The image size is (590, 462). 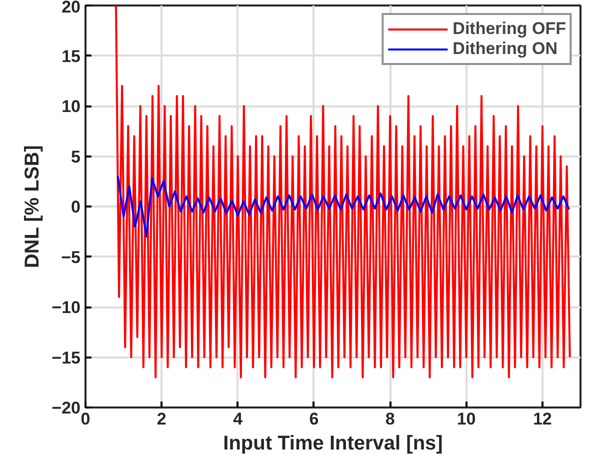 I want to click on line-series, so click(x=343, y=206).